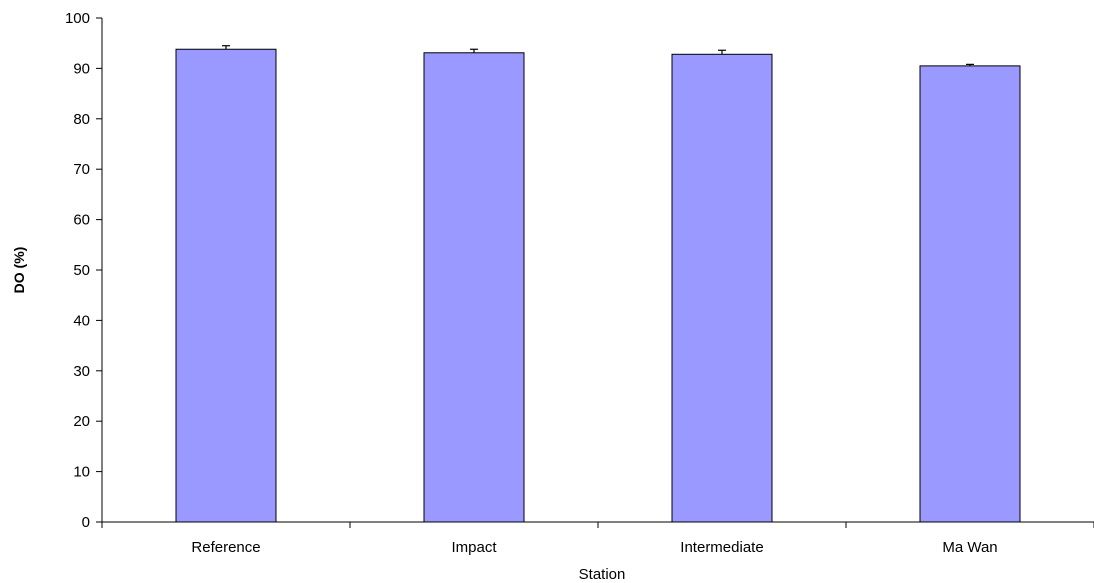 The image size is (1094, 583). Describe the element at coordinates (81, 472) in the screenshot. I see `y-tick-label: 10` at that location.